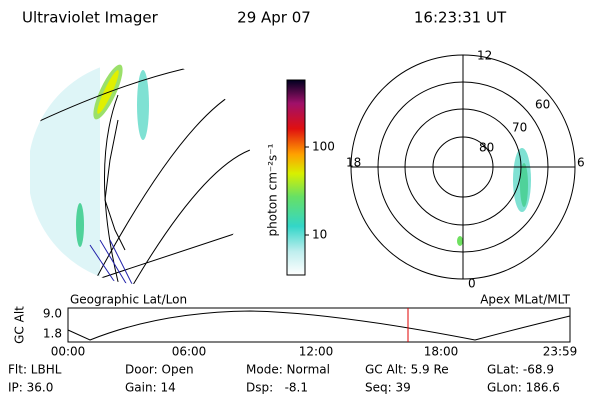  What do you see at coordinates (288, 370) in the screenshot?
I see `info: Mode: Normal` at bounding box center [288, 370].